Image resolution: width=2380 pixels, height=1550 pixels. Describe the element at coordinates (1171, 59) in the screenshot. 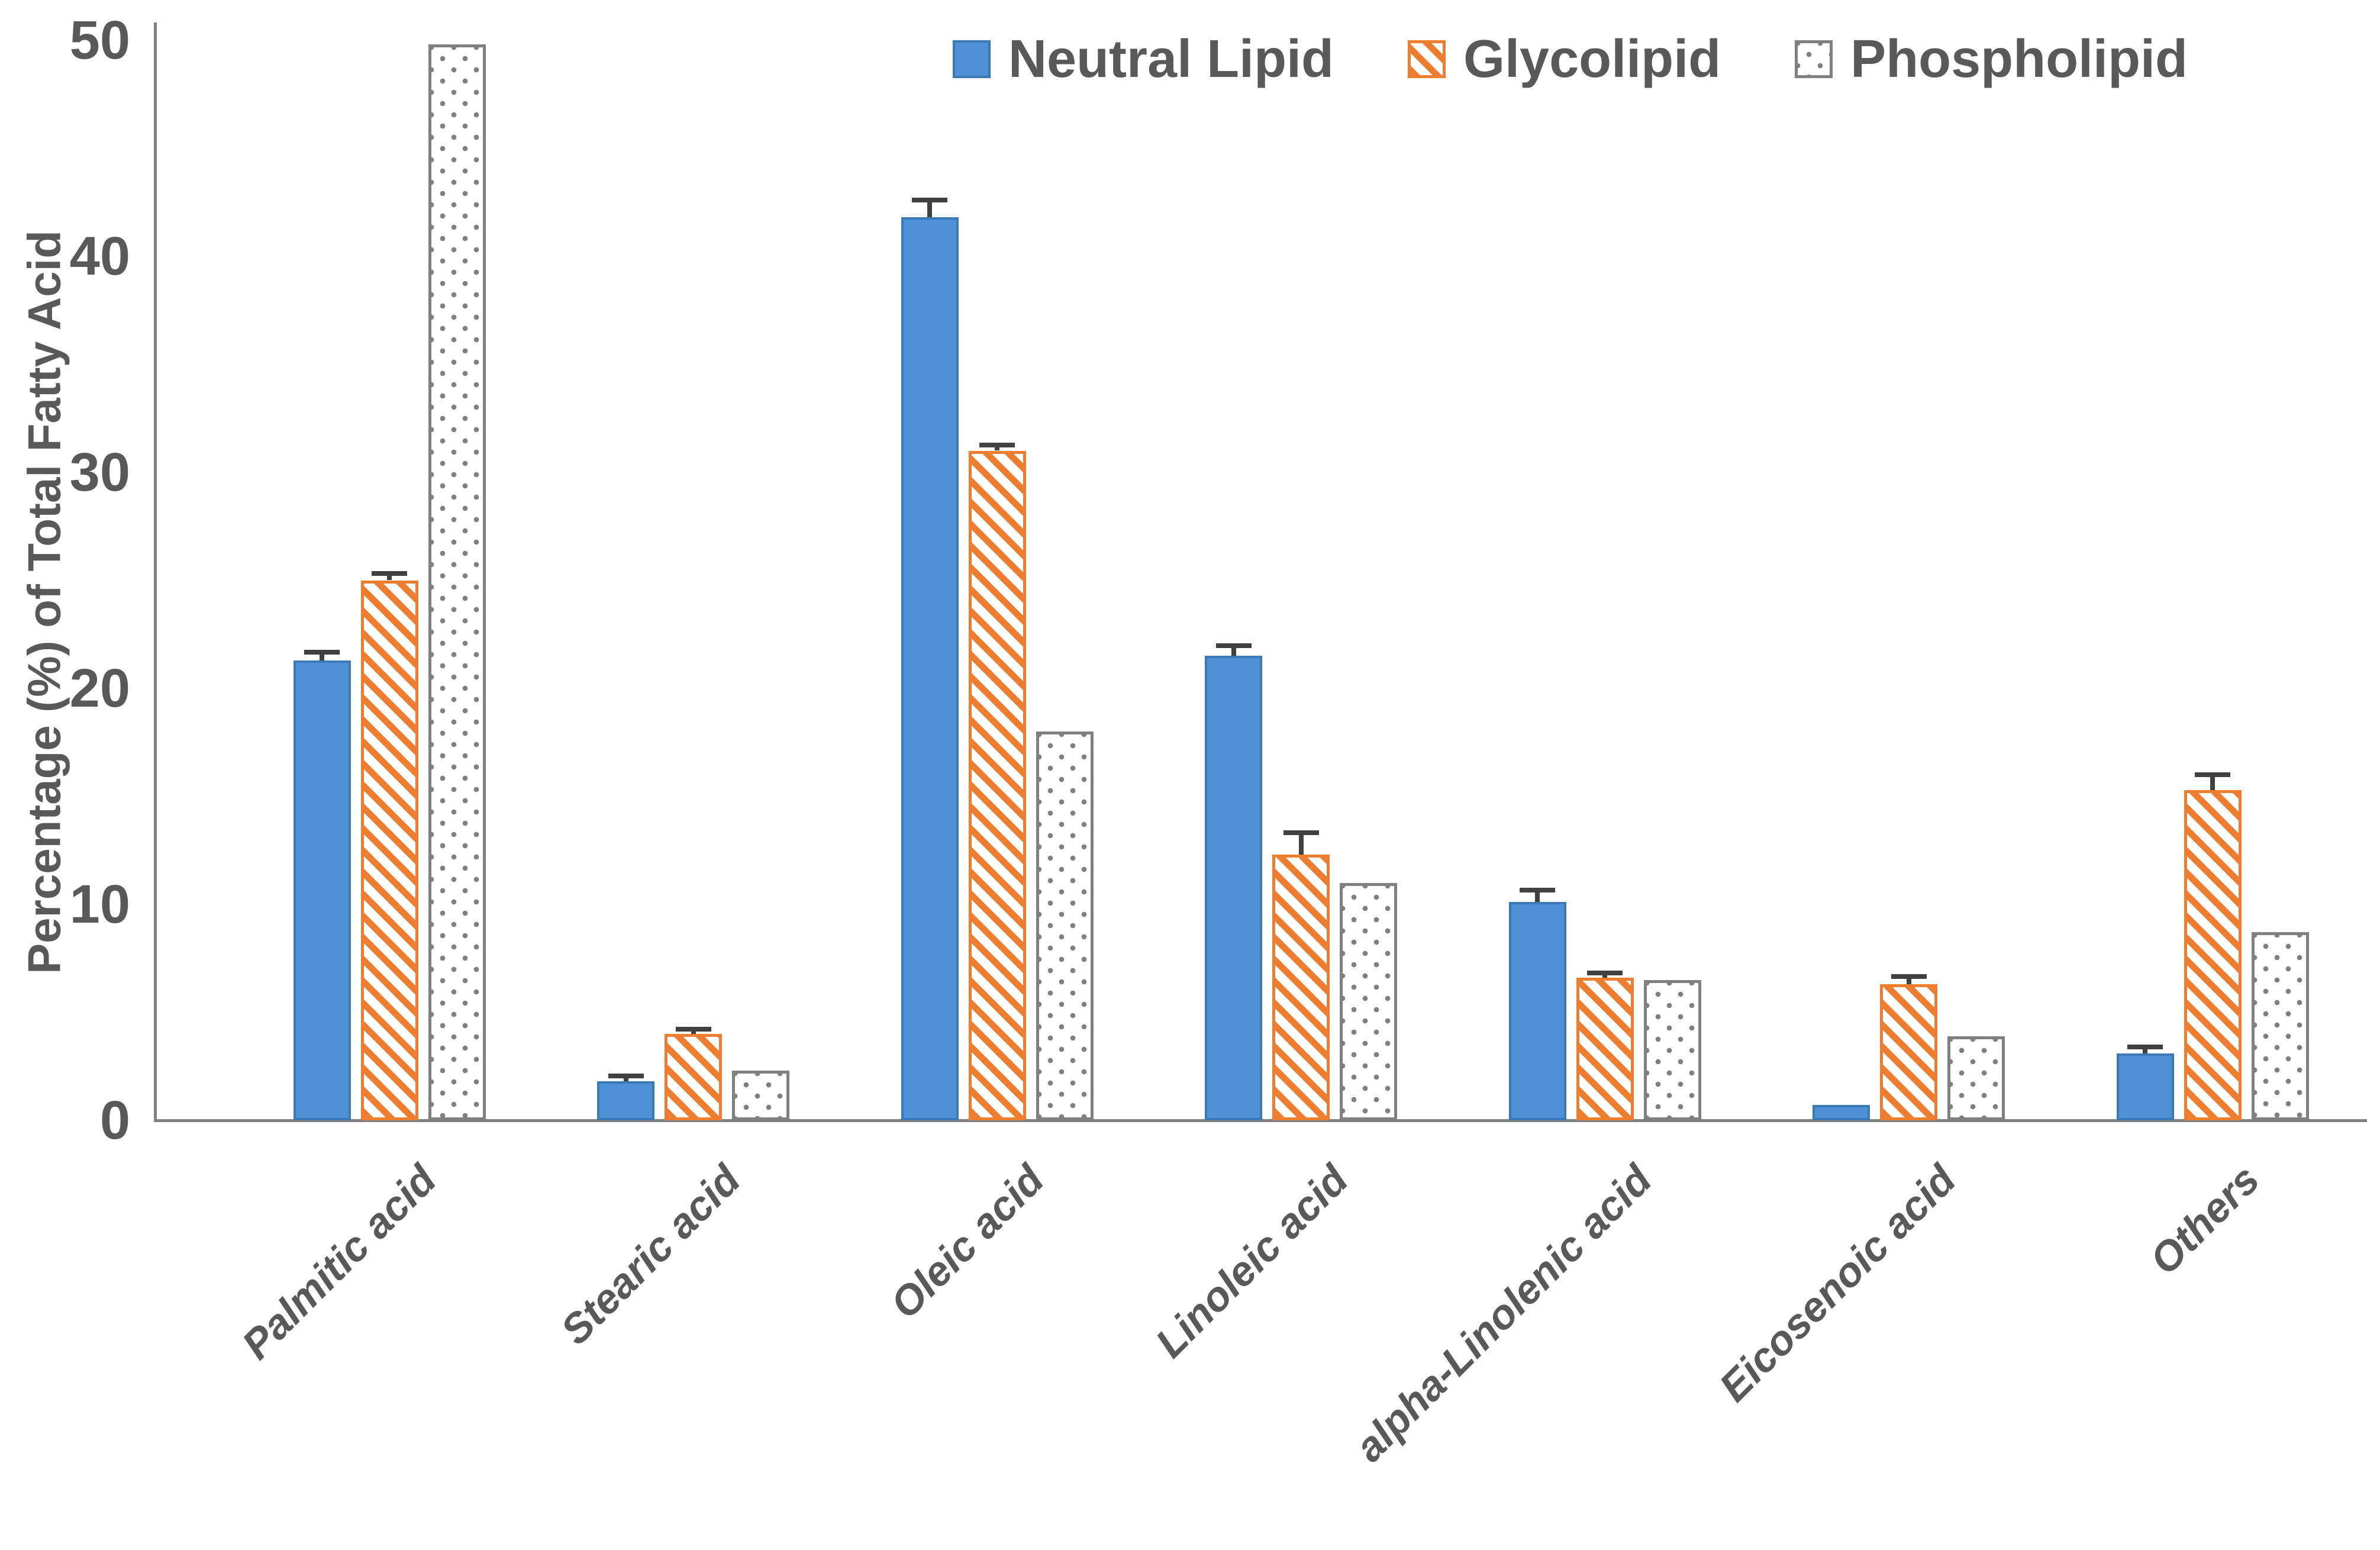

I see `legend-label: Neutral Lipid` at that location.